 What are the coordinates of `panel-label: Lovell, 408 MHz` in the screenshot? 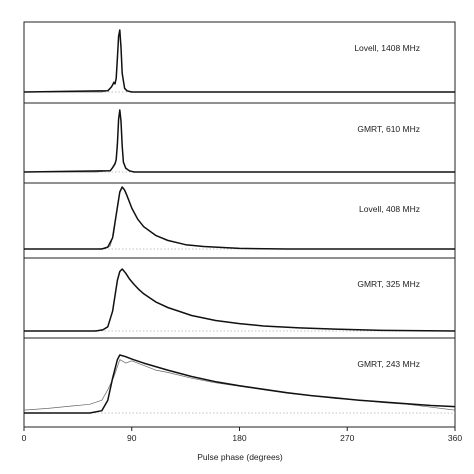 It's located at (389, 209).